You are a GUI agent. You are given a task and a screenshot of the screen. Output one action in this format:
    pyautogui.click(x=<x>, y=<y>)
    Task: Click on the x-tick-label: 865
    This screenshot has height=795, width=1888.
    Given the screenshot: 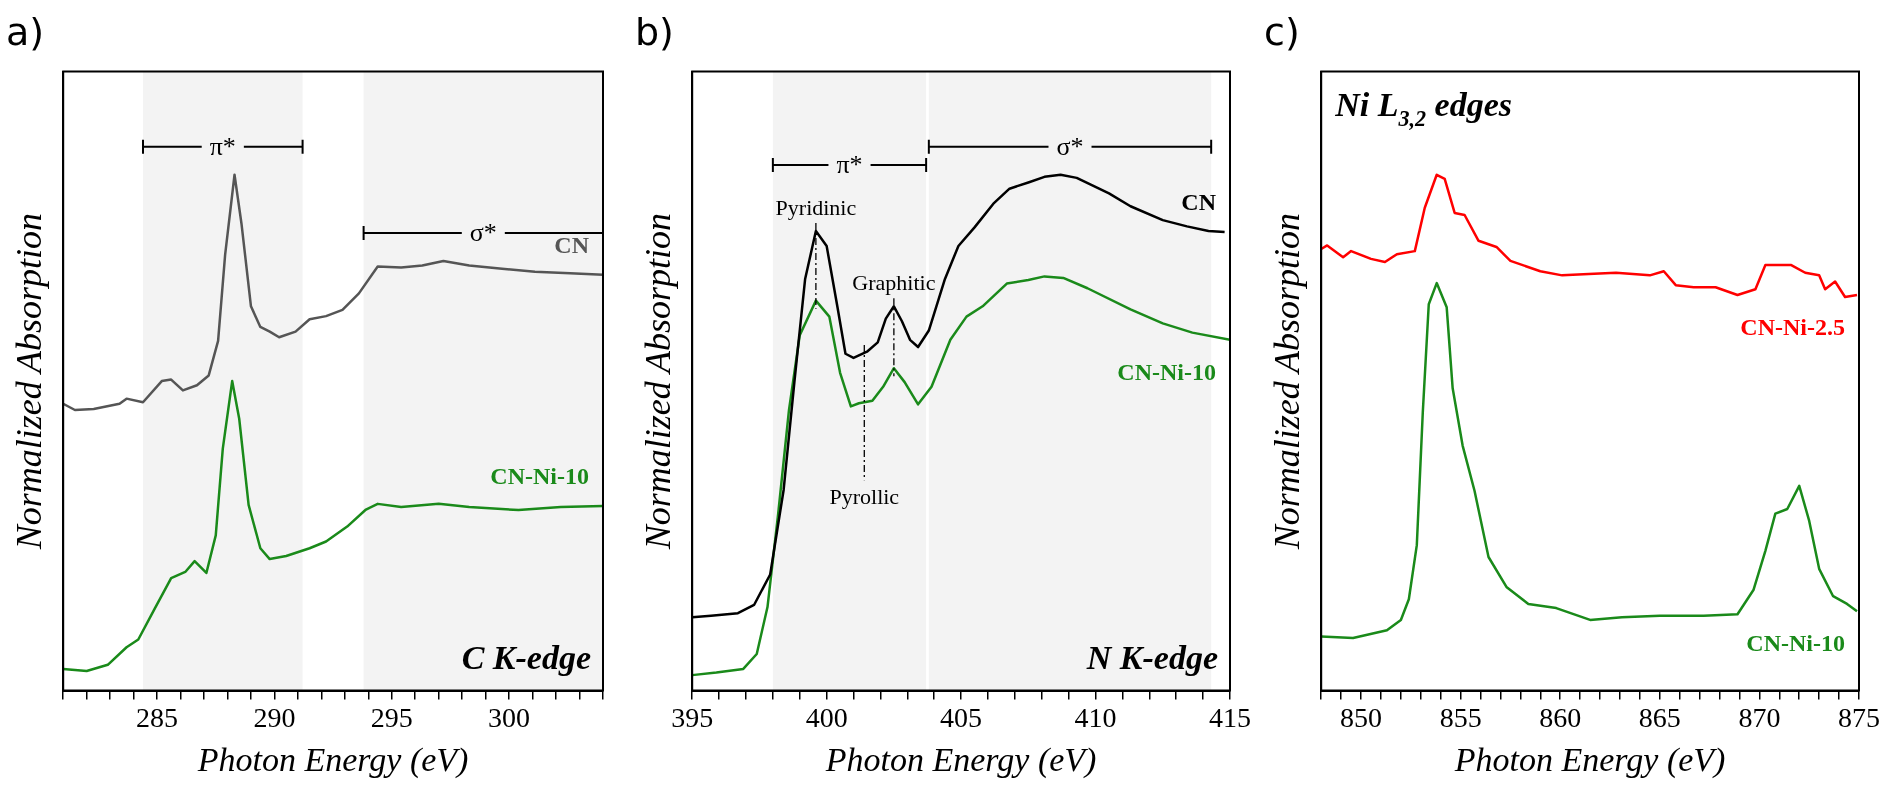 What is the action you would take?
    pyautogui.click(x=1659, y=717)
    